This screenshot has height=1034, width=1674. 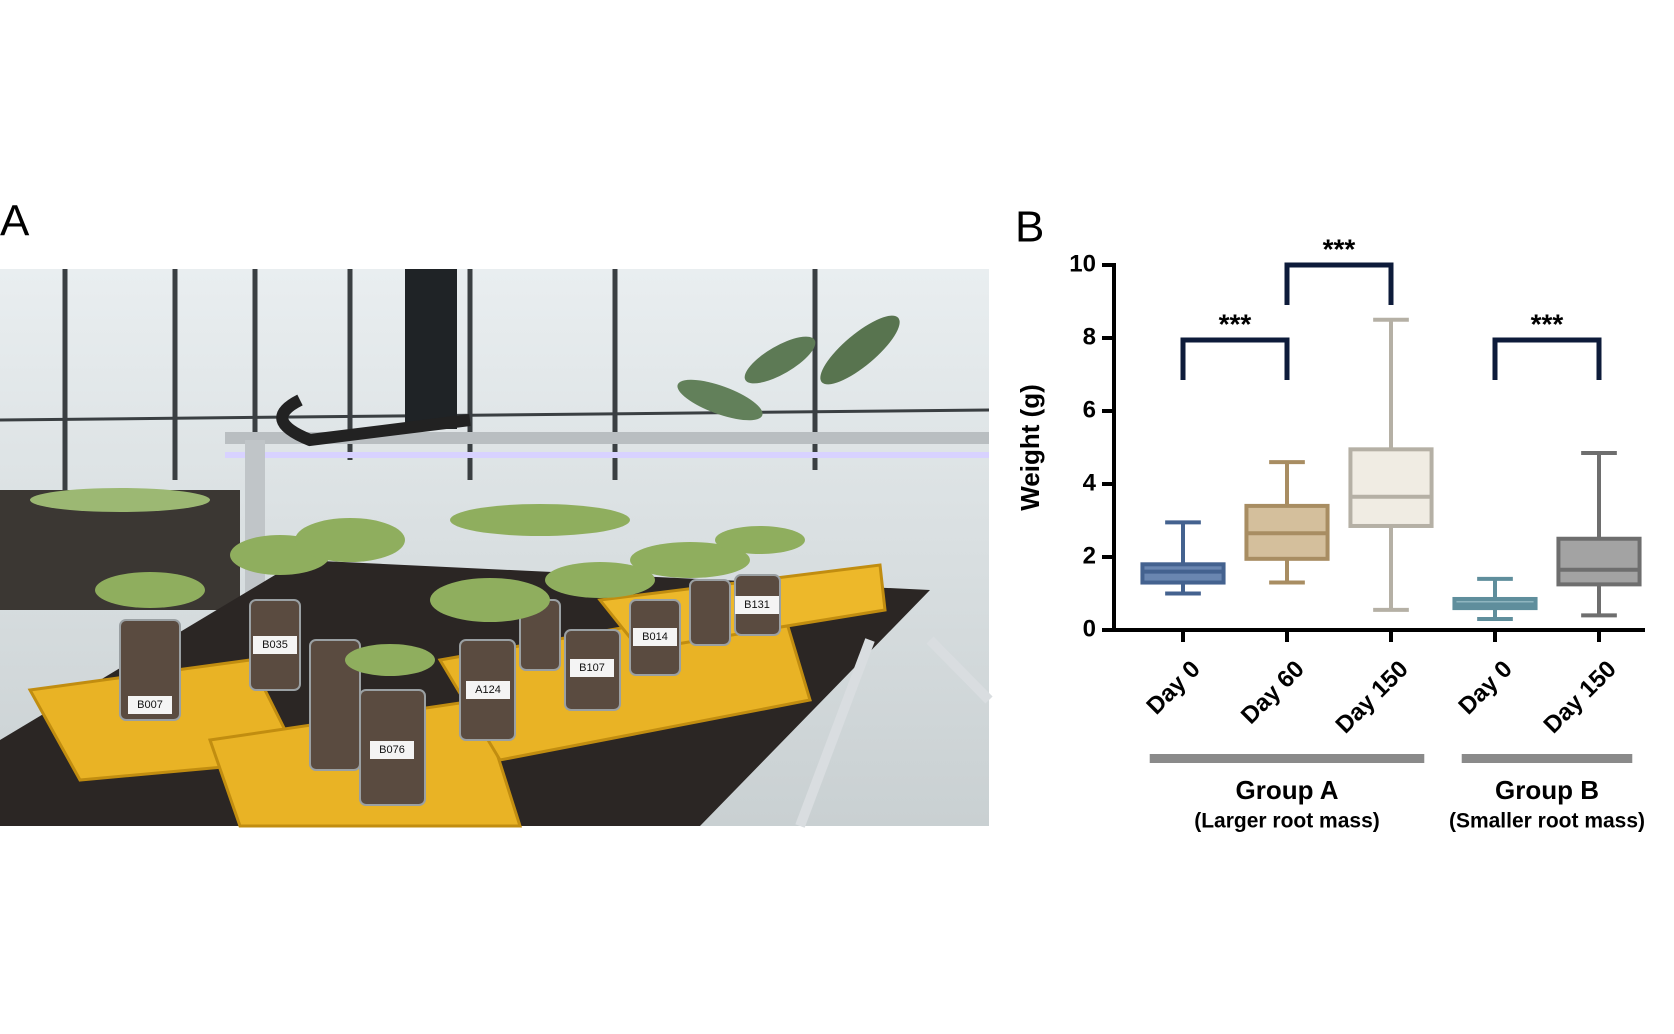 What do you see at coordinates (1287, 821) in the screenshot?
I see `group-note: (Larger root mass)` at bounding box center [1287, 821].